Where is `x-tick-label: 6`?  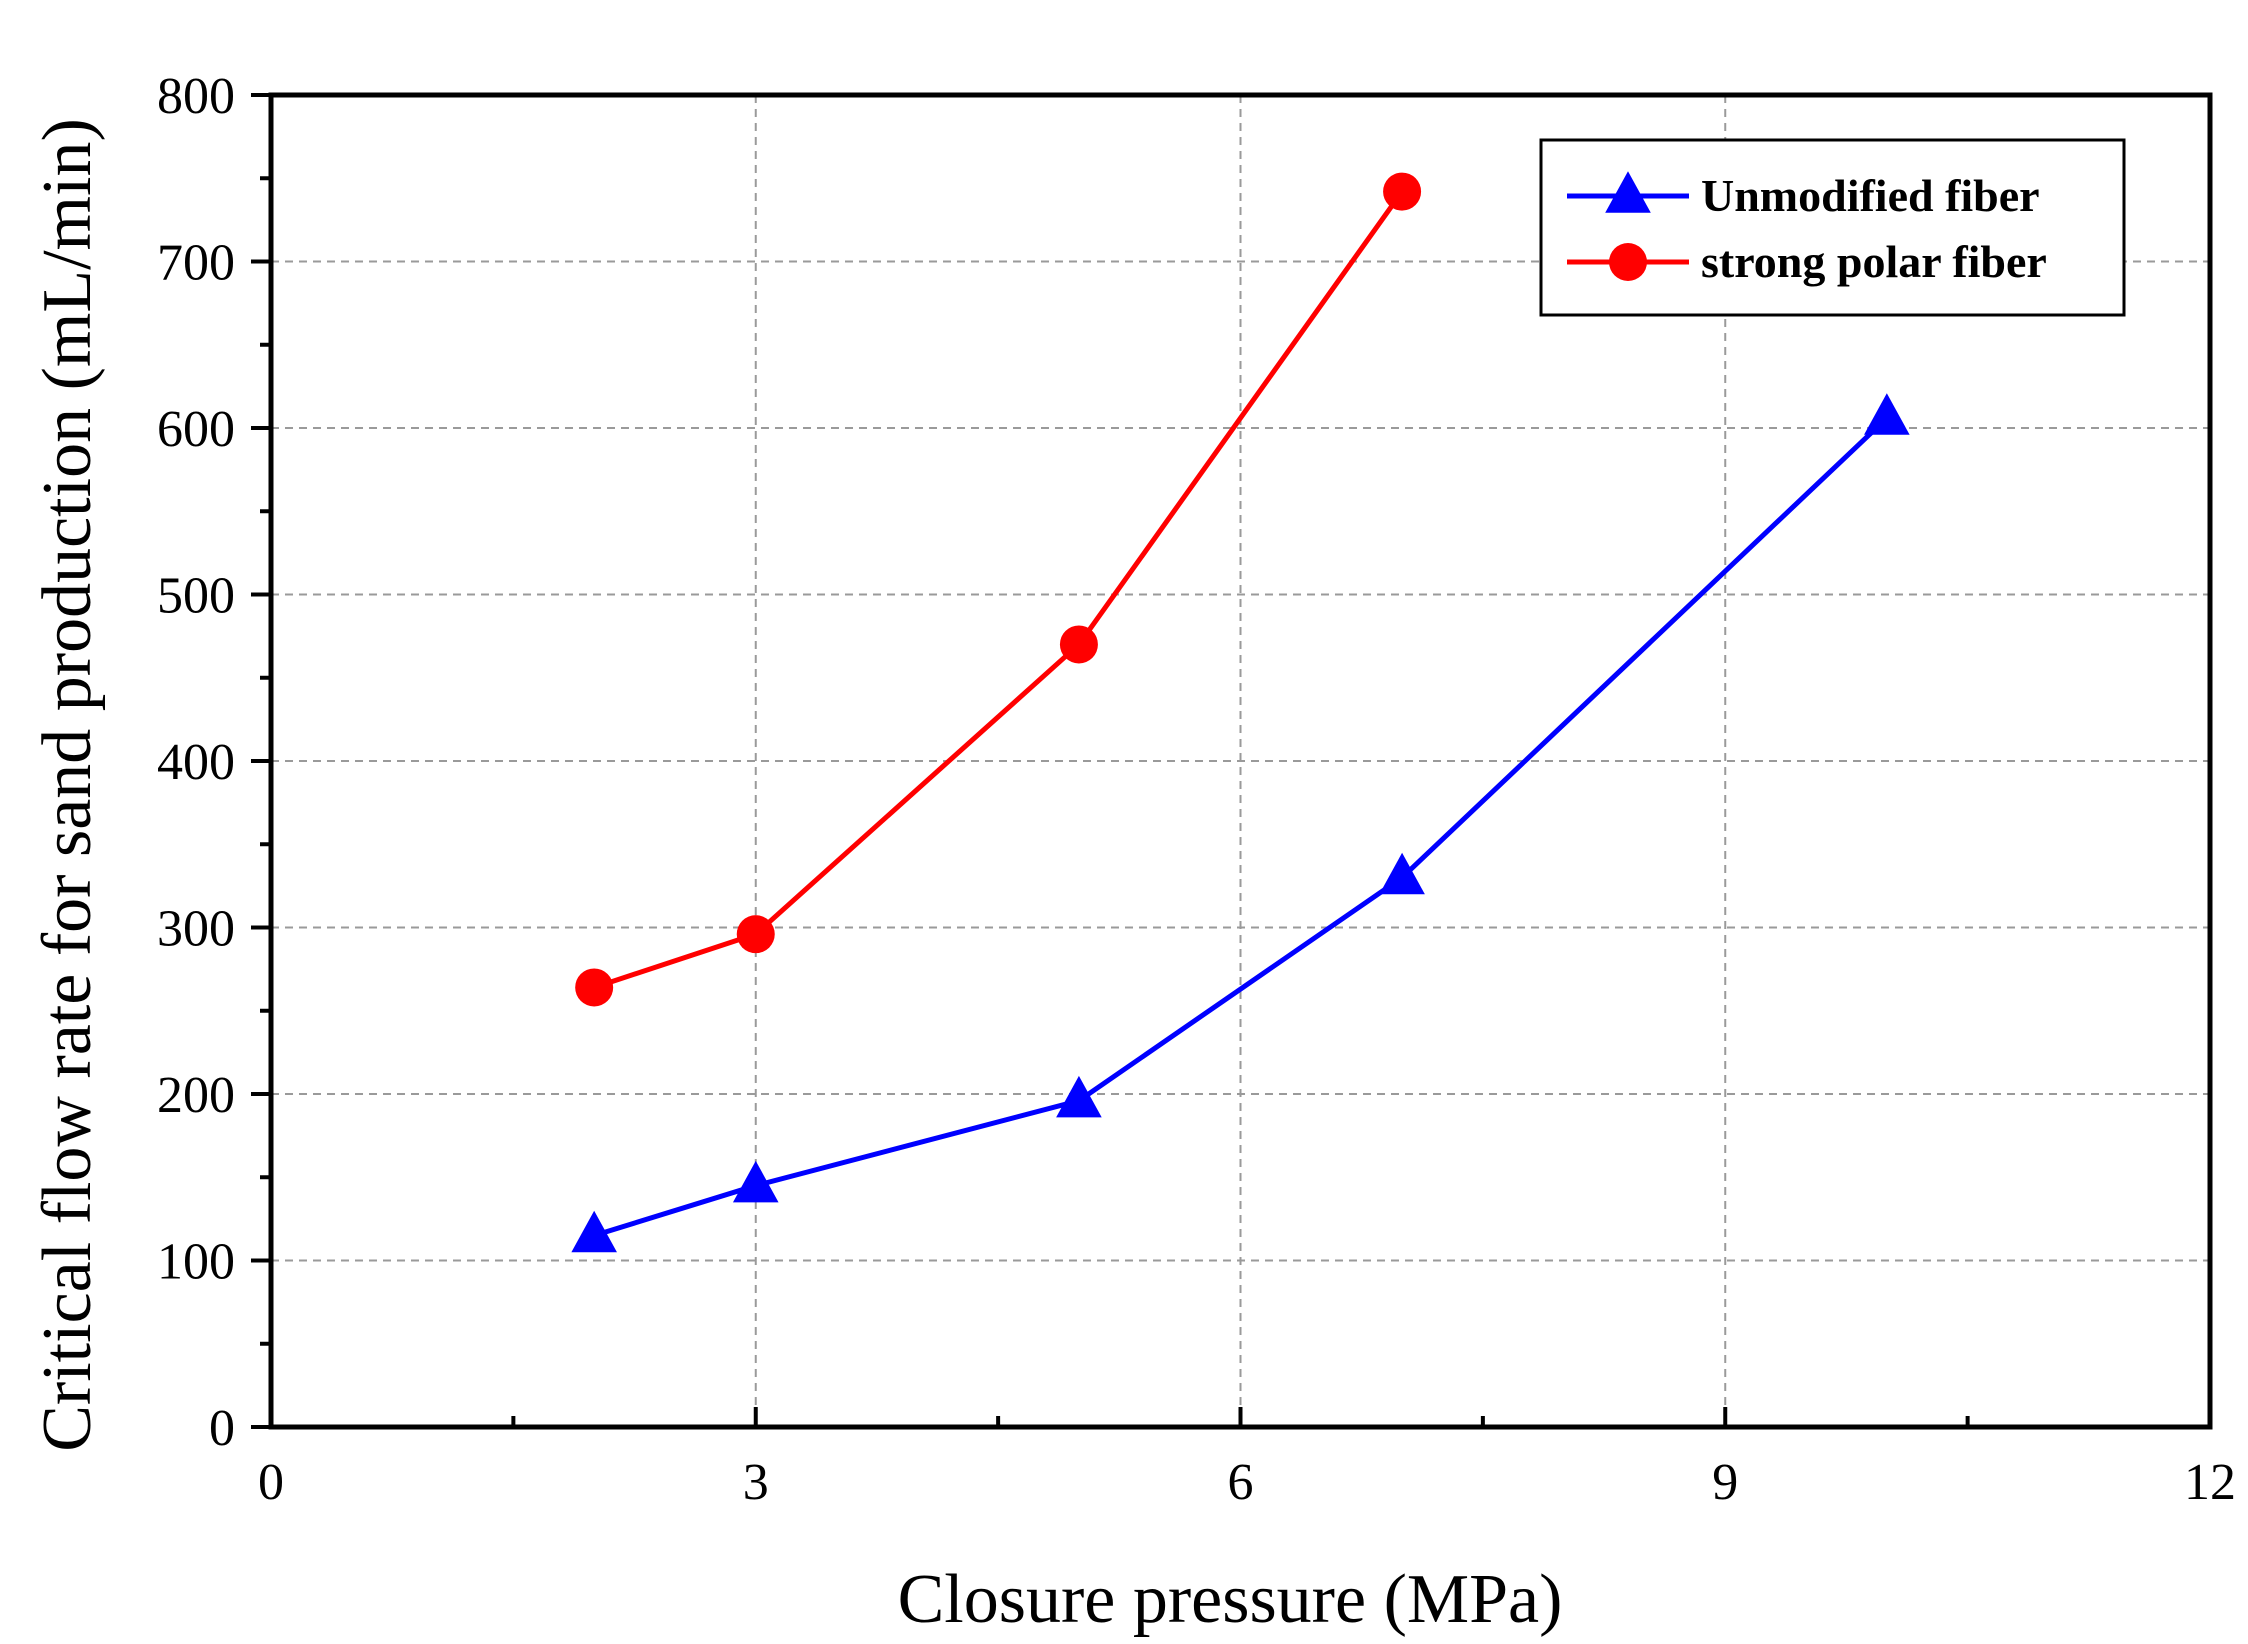
x-tick-label: 6 is located at coordinates (1241, 1482).